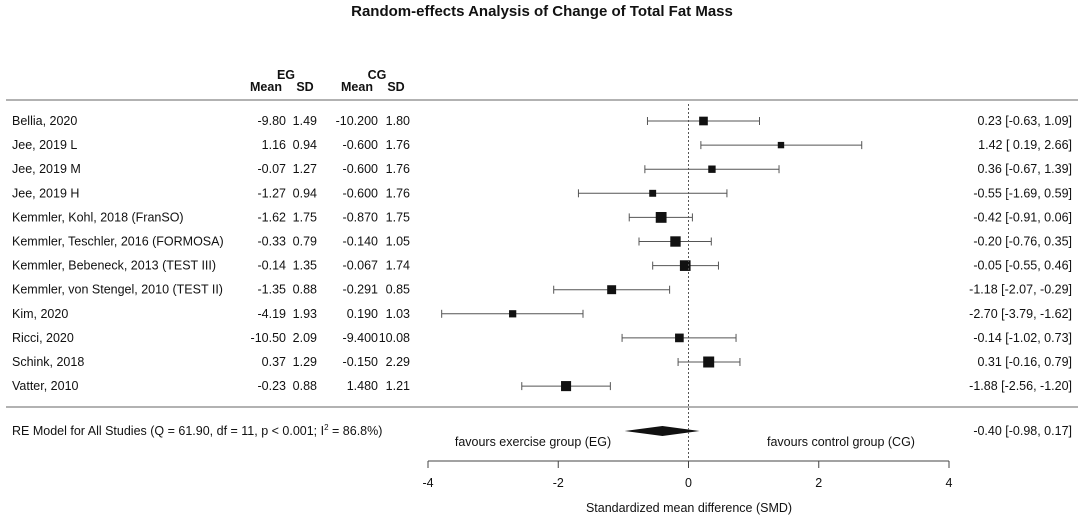  I want to click on cg-mean: -0.870, so click(360, 217).